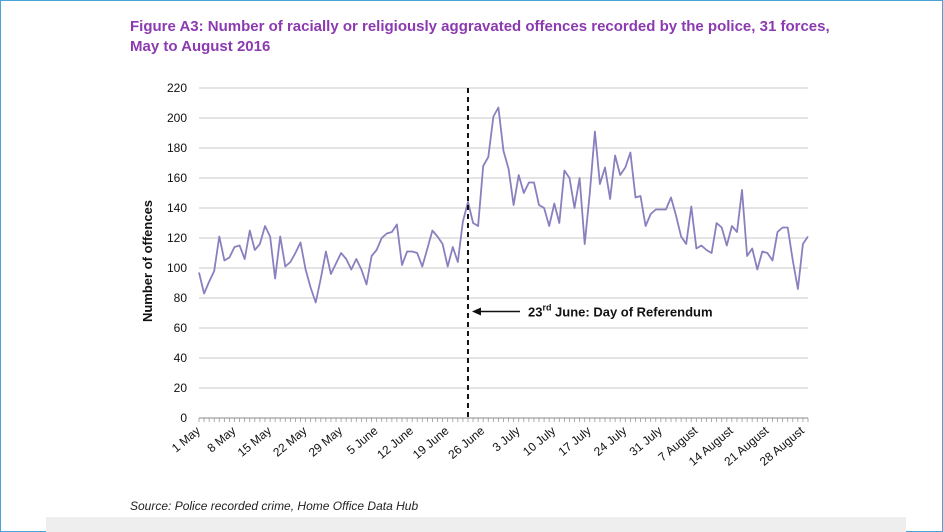  What do you see at coordinates (177, 208) in the screenshot?
I see `y-tick-label: 140` at bounding box center [177, 208].